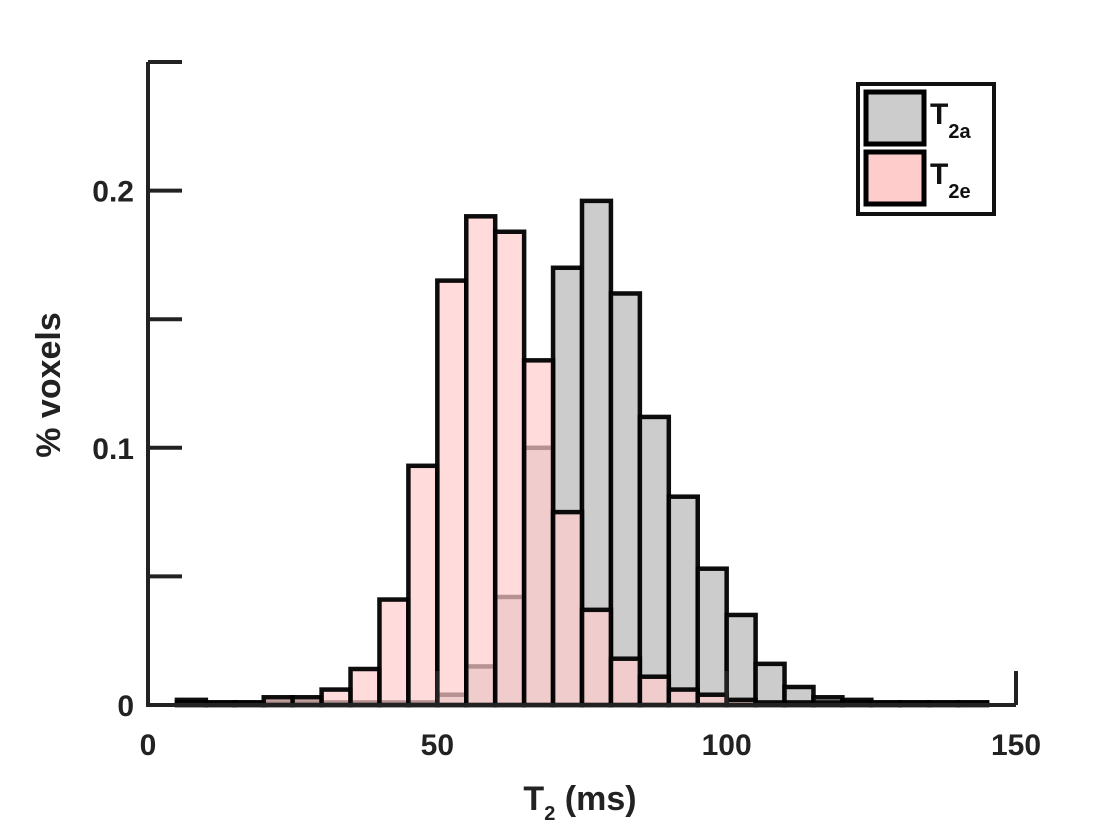 This screenshot has width=1120, height=840. Describe the element at coordinates (1016, 745) in the screenshot. I see `x-tick-label-150: 150` at that location.